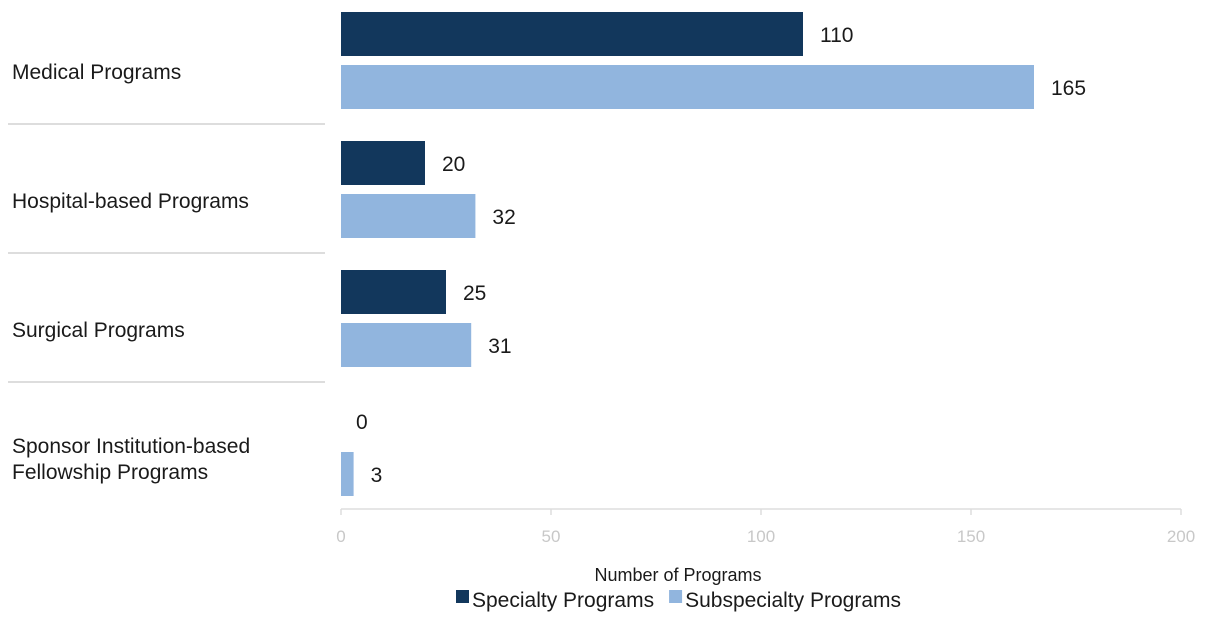  What do you see at coordinates (563, 600) in the screenshot?
I see `legend-label: Specialty Programs` at bounding box center [563, 600].